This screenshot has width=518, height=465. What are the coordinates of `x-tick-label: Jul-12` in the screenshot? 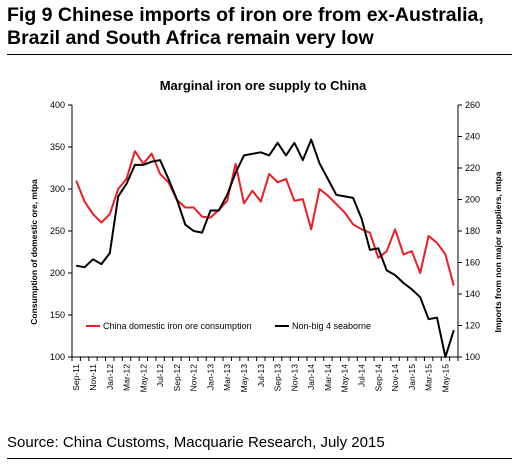 It's located at (160, 375).